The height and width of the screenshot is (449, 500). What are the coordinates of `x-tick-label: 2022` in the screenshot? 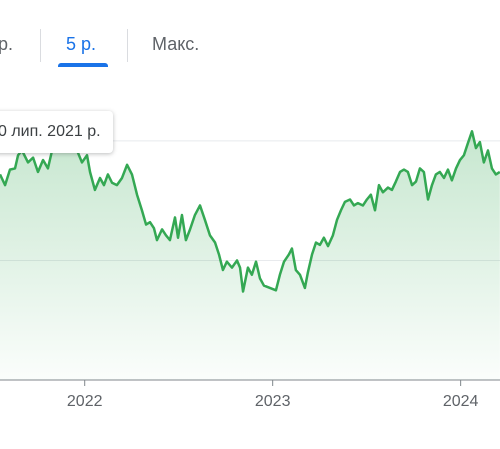 It's located at (85, 401).